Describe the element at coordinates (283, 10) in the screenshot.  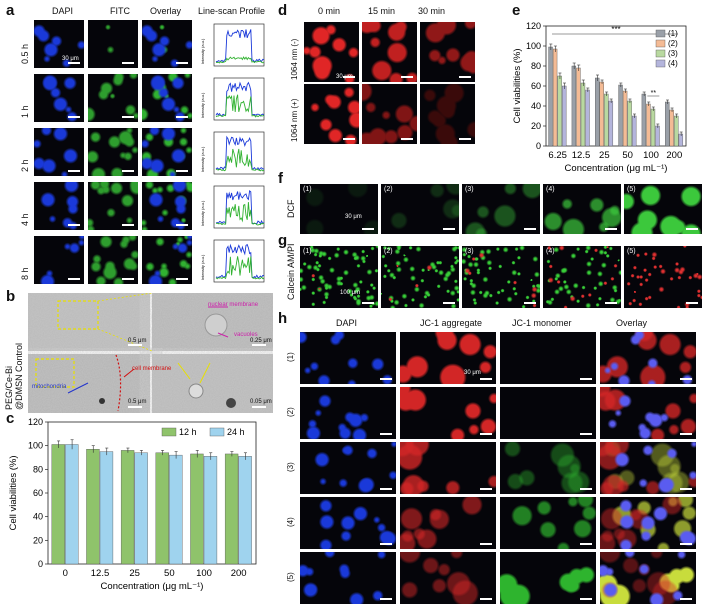
I see `panel-label-d: d` at that location.